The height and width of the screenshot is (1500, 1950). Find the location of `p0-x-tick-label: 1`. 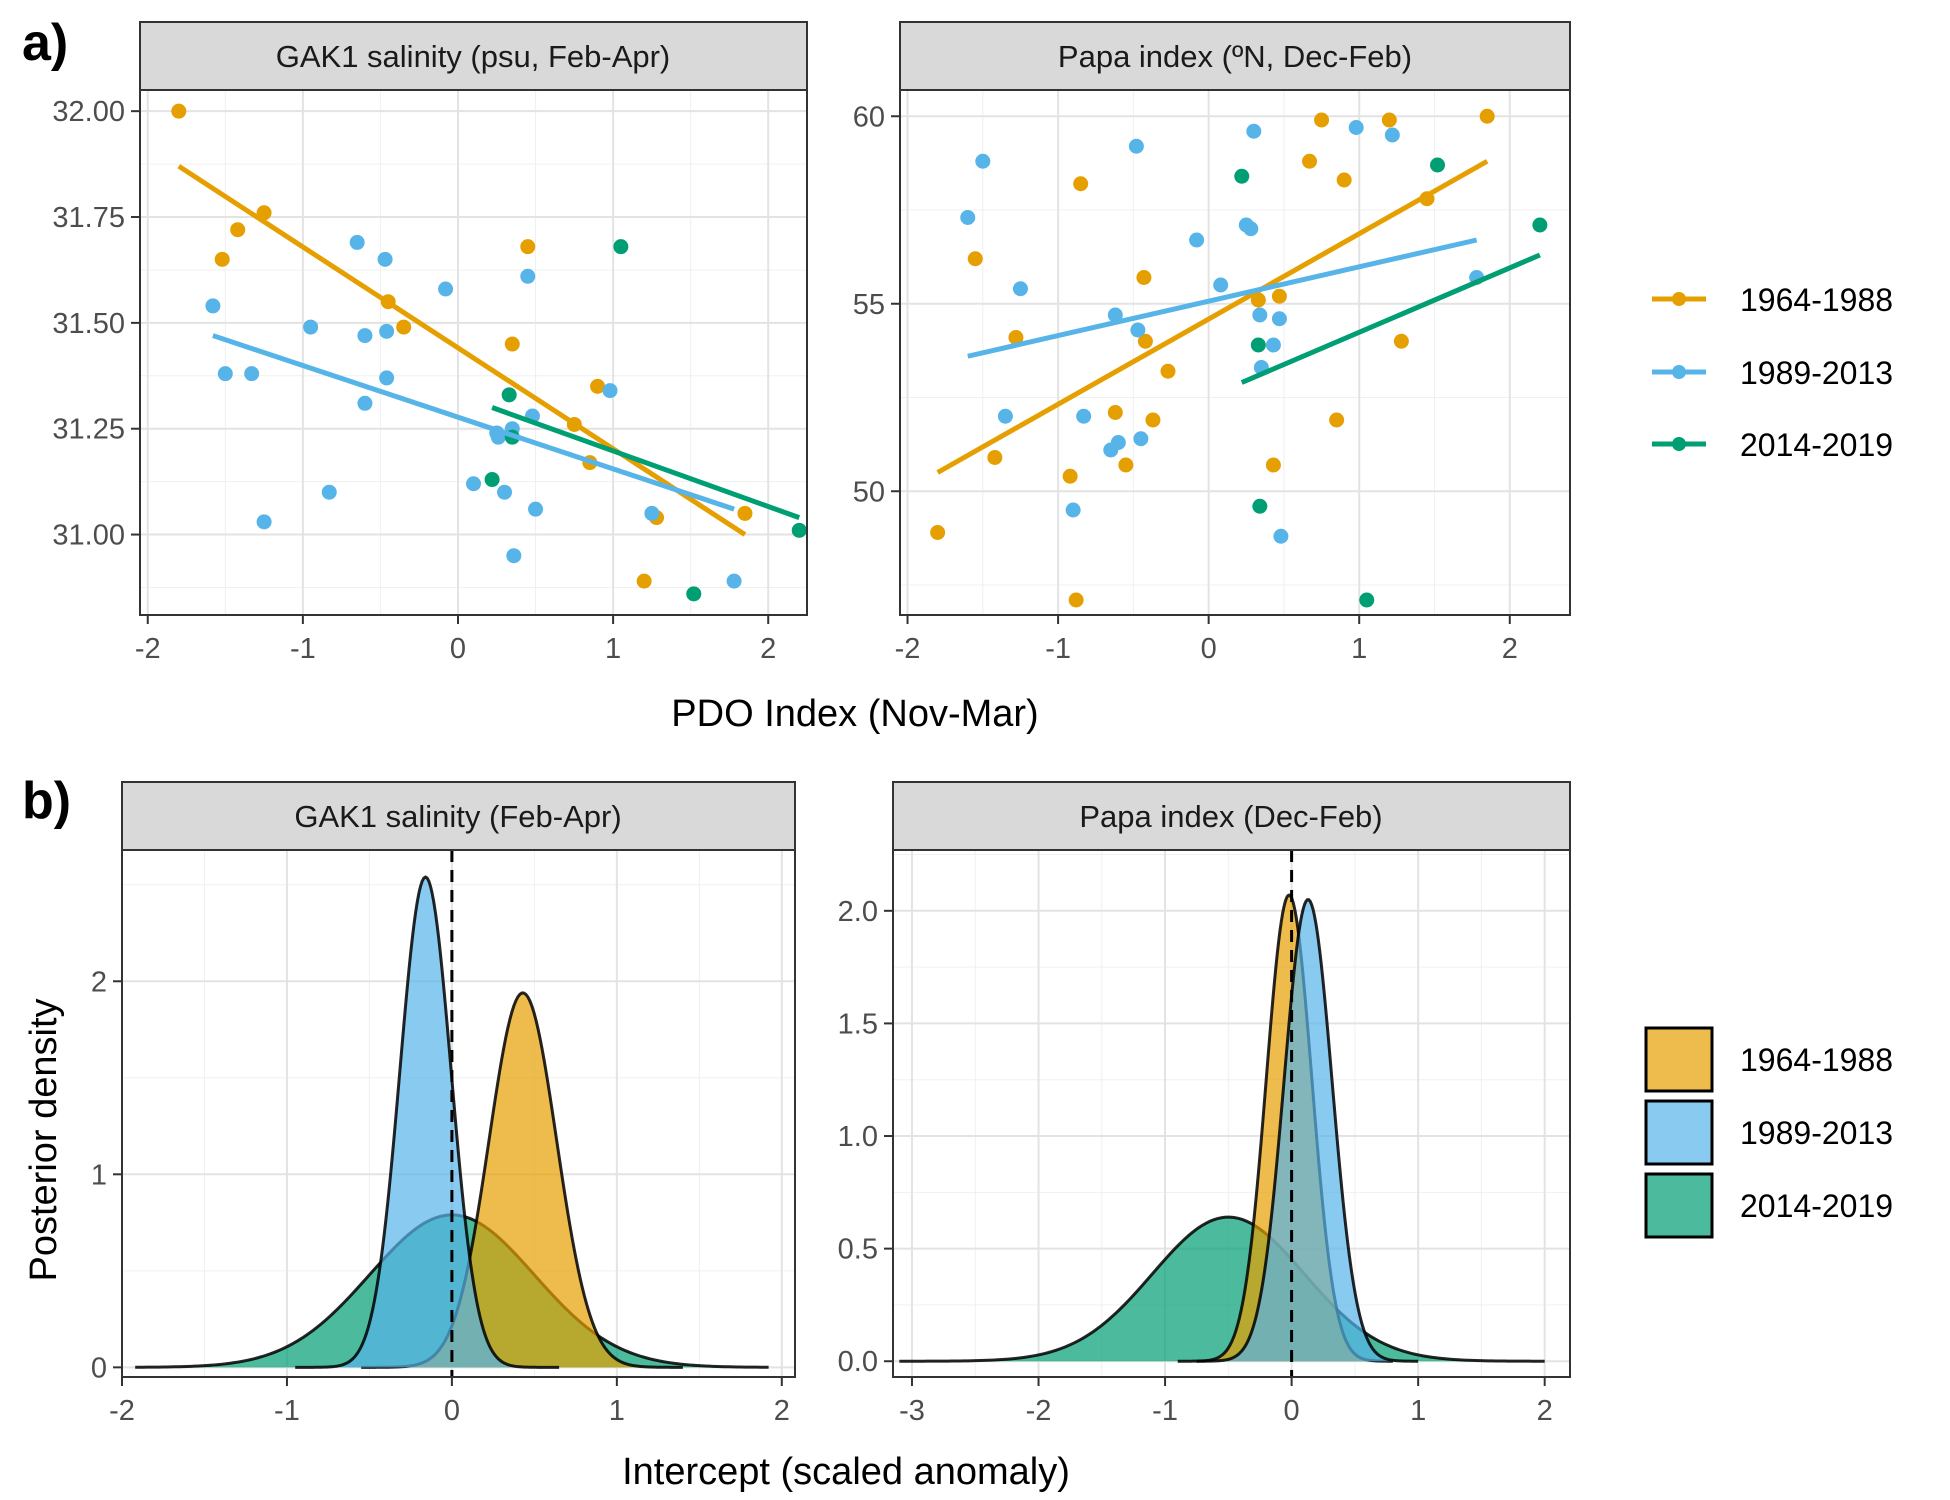

p0-x-tick-label: 1 is located at coordinates (613, 649).